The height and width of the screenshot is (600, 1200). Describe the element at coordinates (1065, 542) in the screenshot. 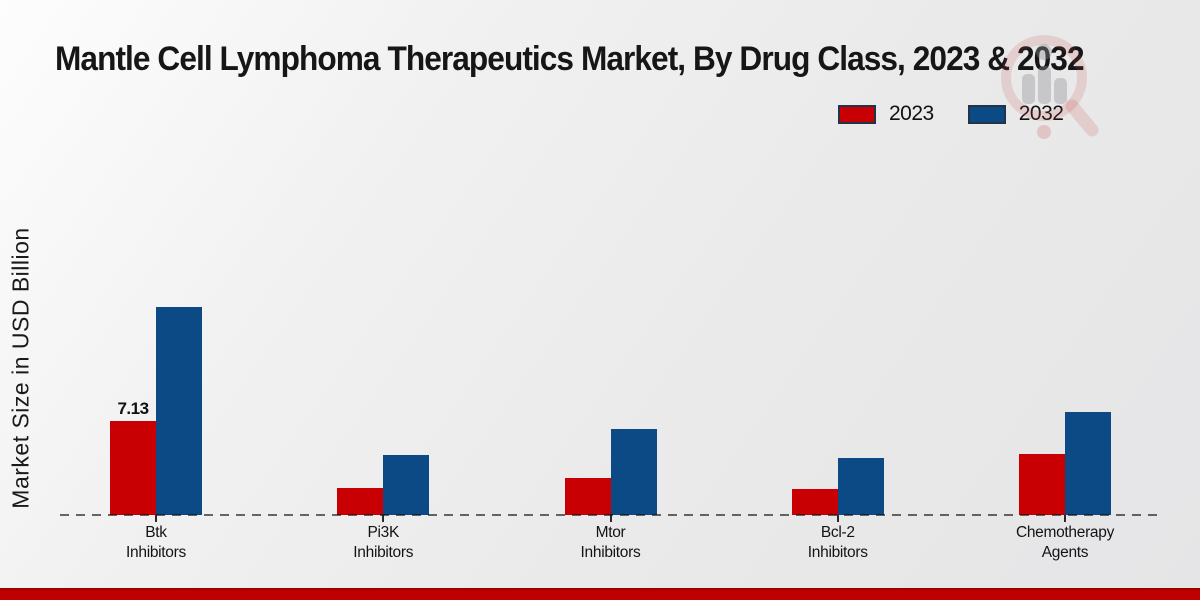

I see `category-label-chemotherapy-agents: Chemotherapy Agents` at that location.